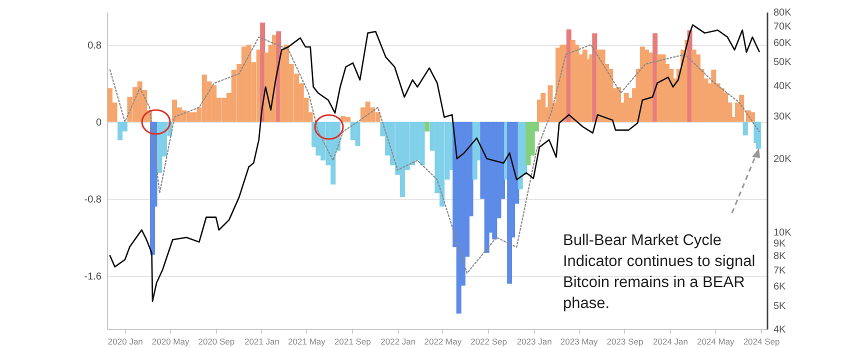  Describe the element at coordinates (761, 341) in the screenshot. I see `x-tick-label: 2024 Sep` at that location.